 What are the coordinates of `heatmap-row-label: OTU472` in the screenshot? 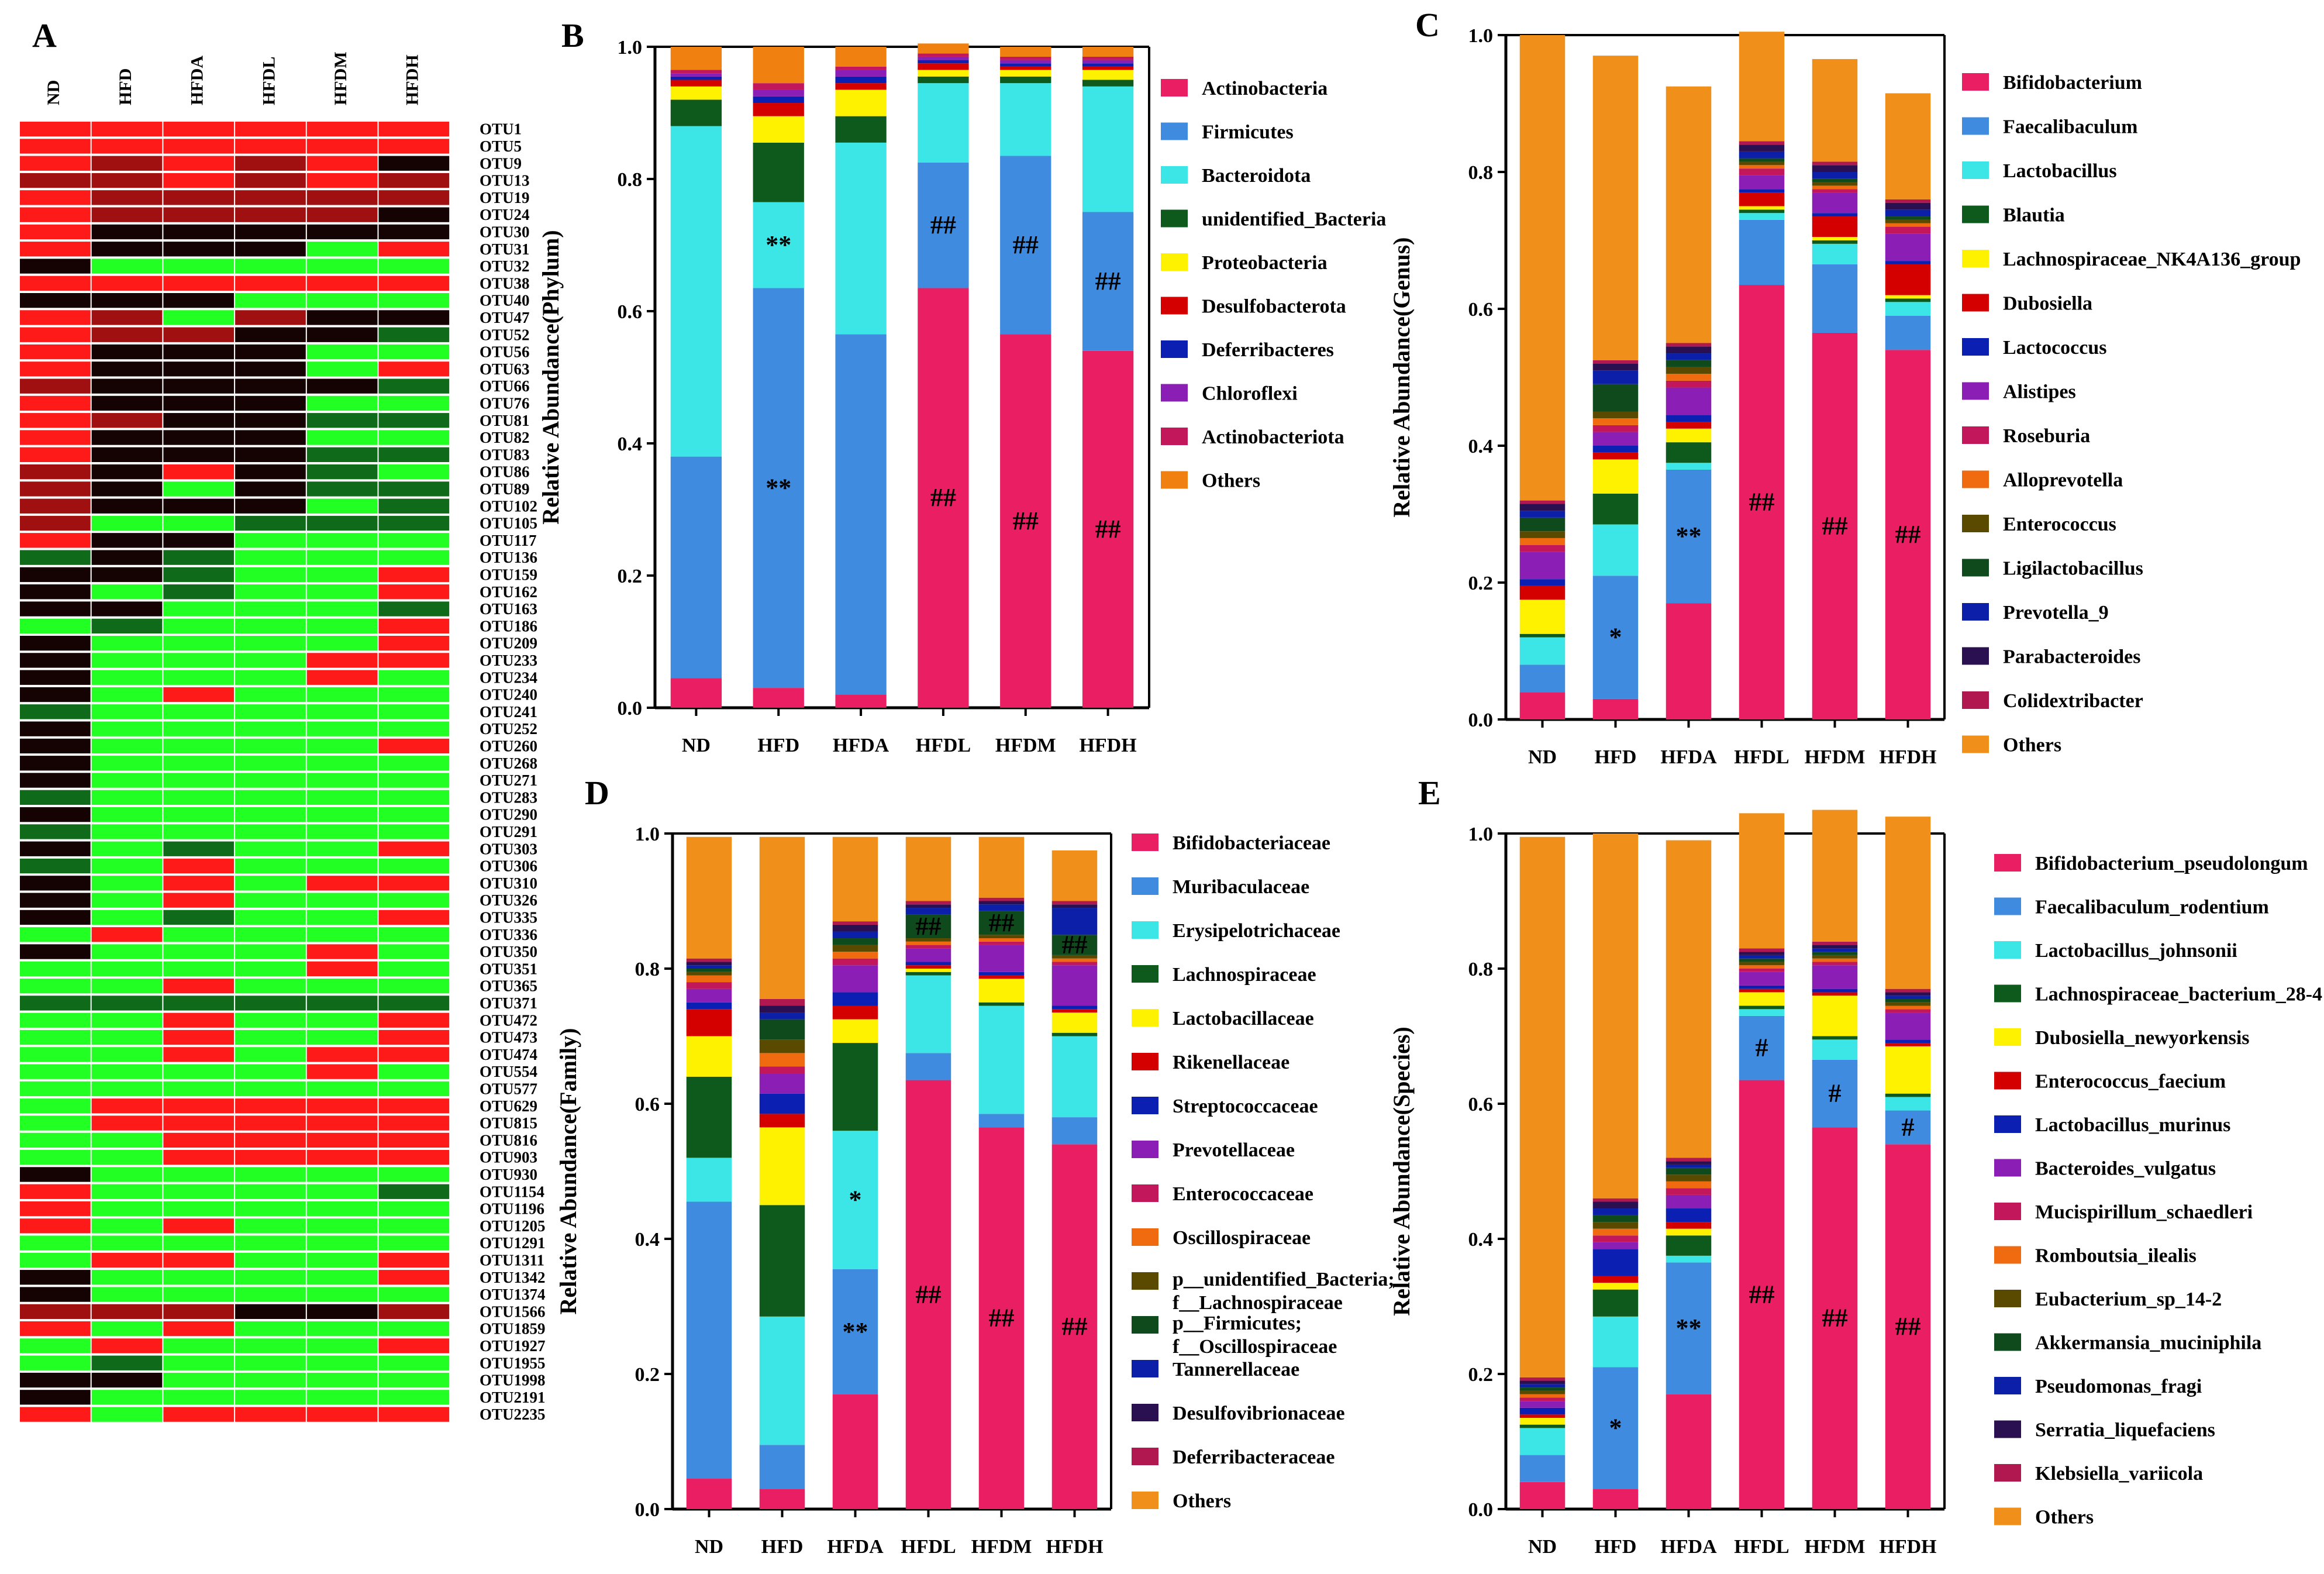 It's located at (508, 1020).